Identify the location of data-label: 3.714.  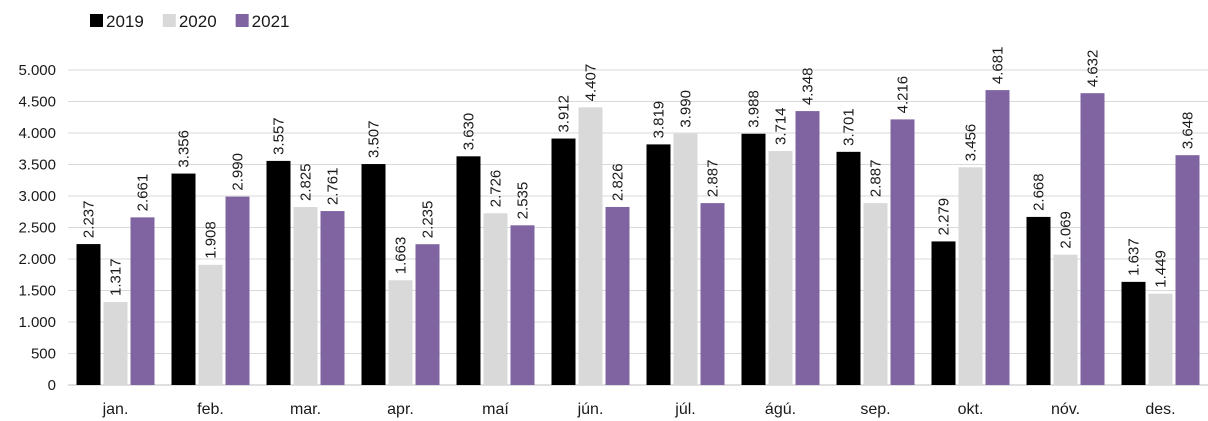
(781, 126).